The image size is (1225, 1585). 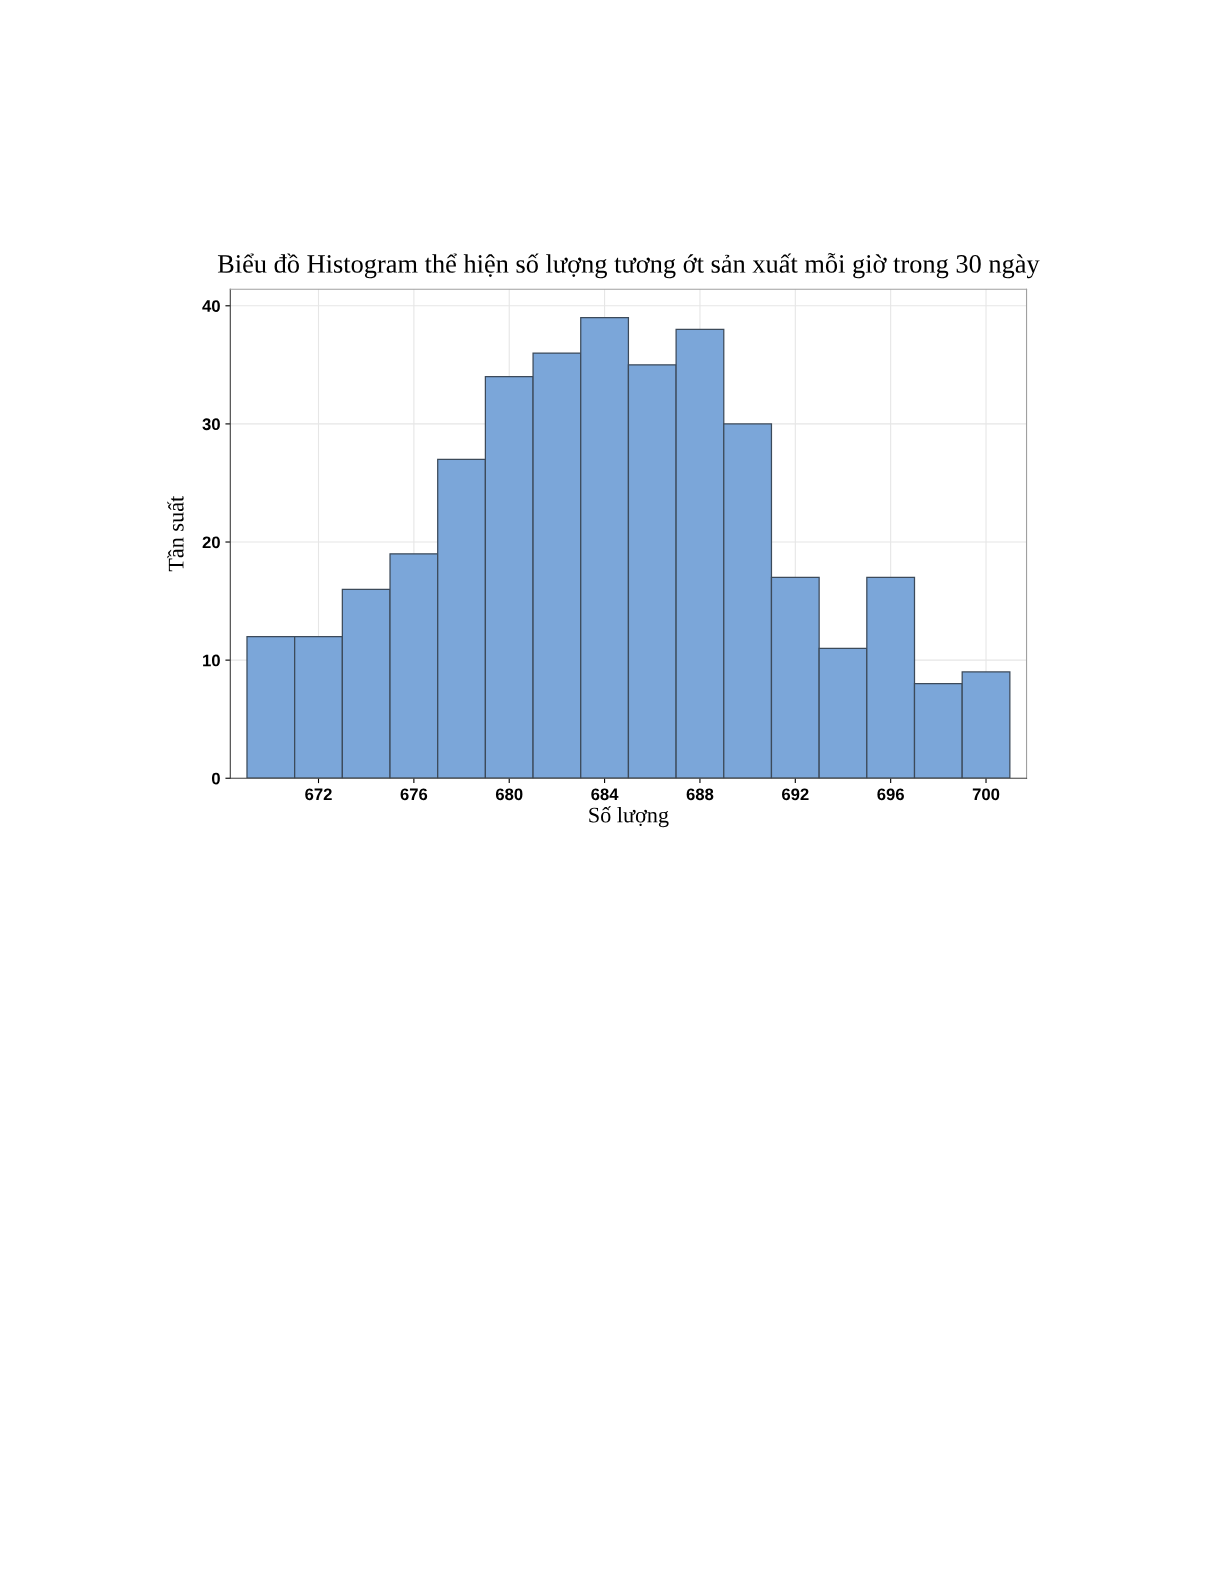 I want to click on x-tick-label: 688, so click(x=700, y=794).